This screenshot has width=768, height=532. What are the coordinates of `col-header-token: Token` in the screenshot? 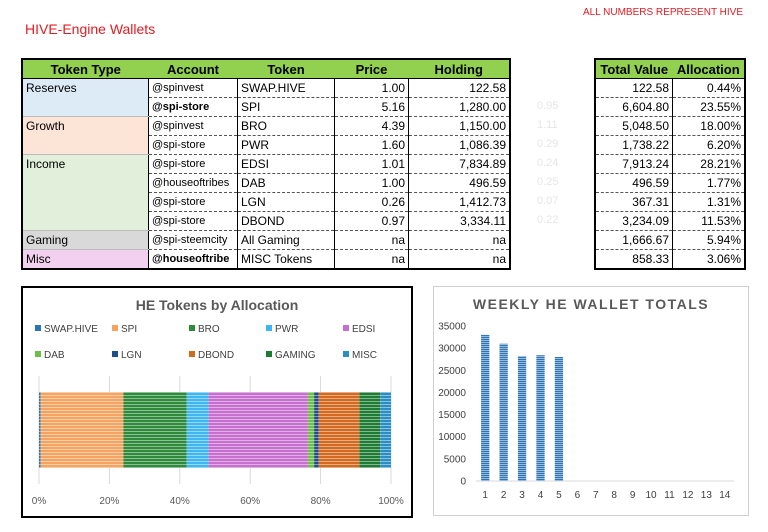 It's located at (286, 69).